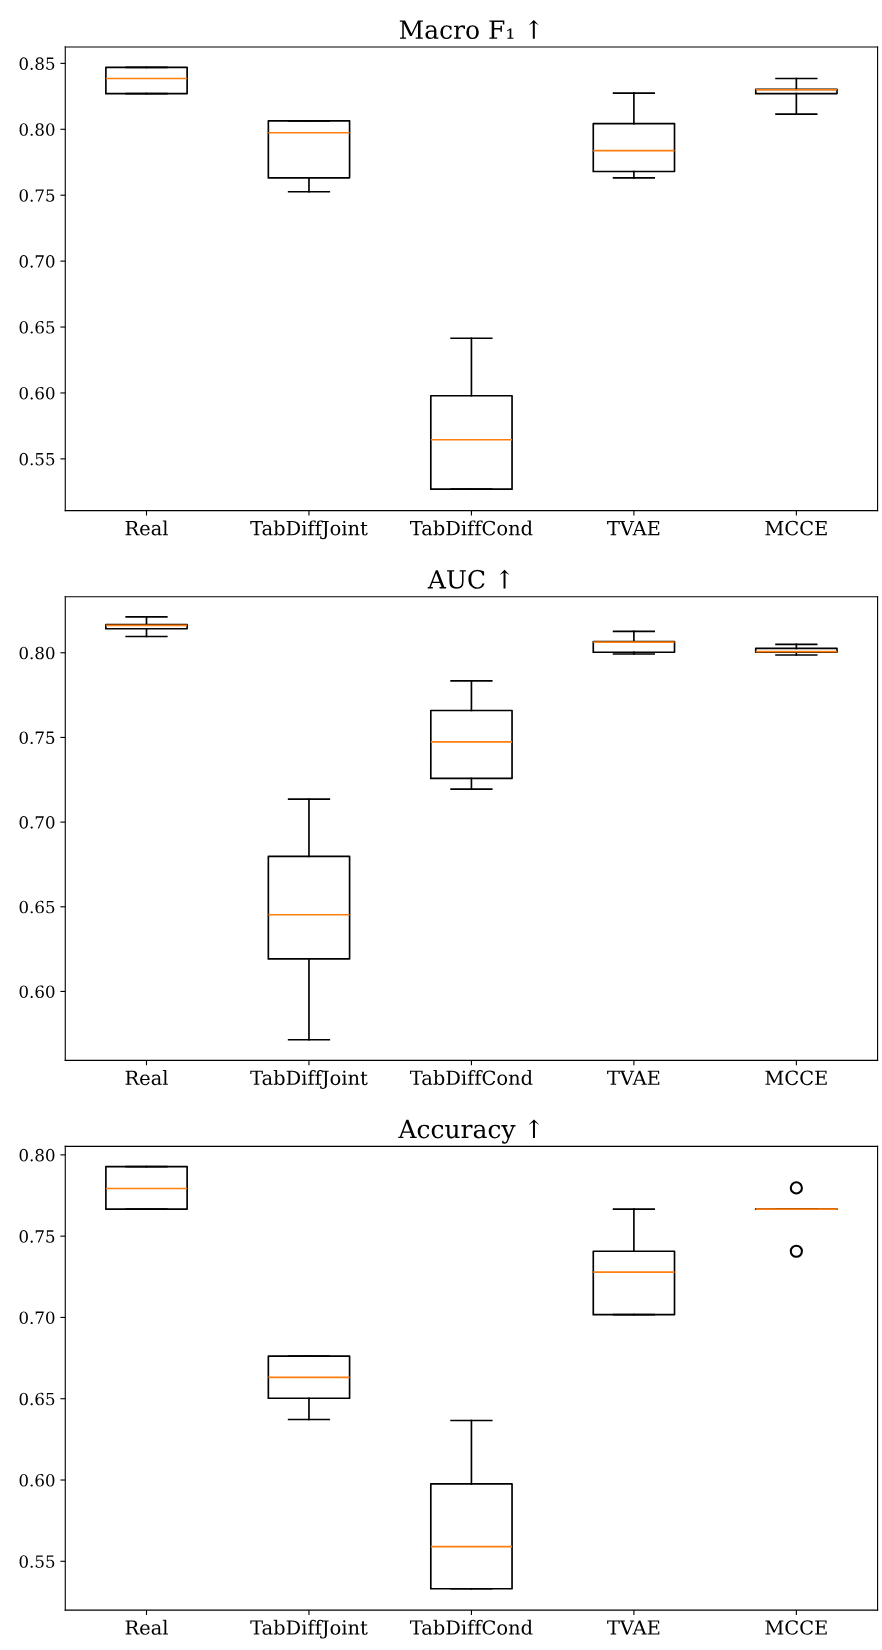 This screenshot has width=882, height=1650. I want to click on chart-title: Macro F₁ ↑, so click(469, 30).